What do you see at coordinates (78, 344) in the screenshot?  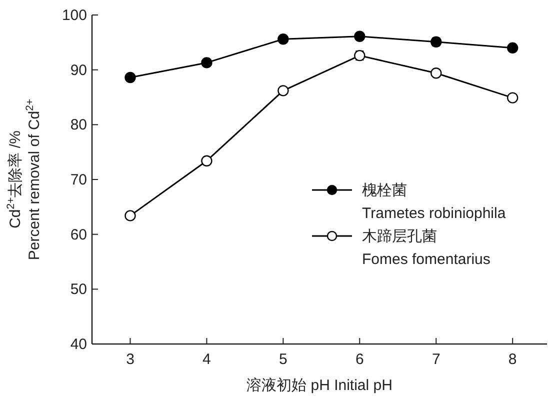 I see `y-tick-label: 40` at bounding box center [78, 344].